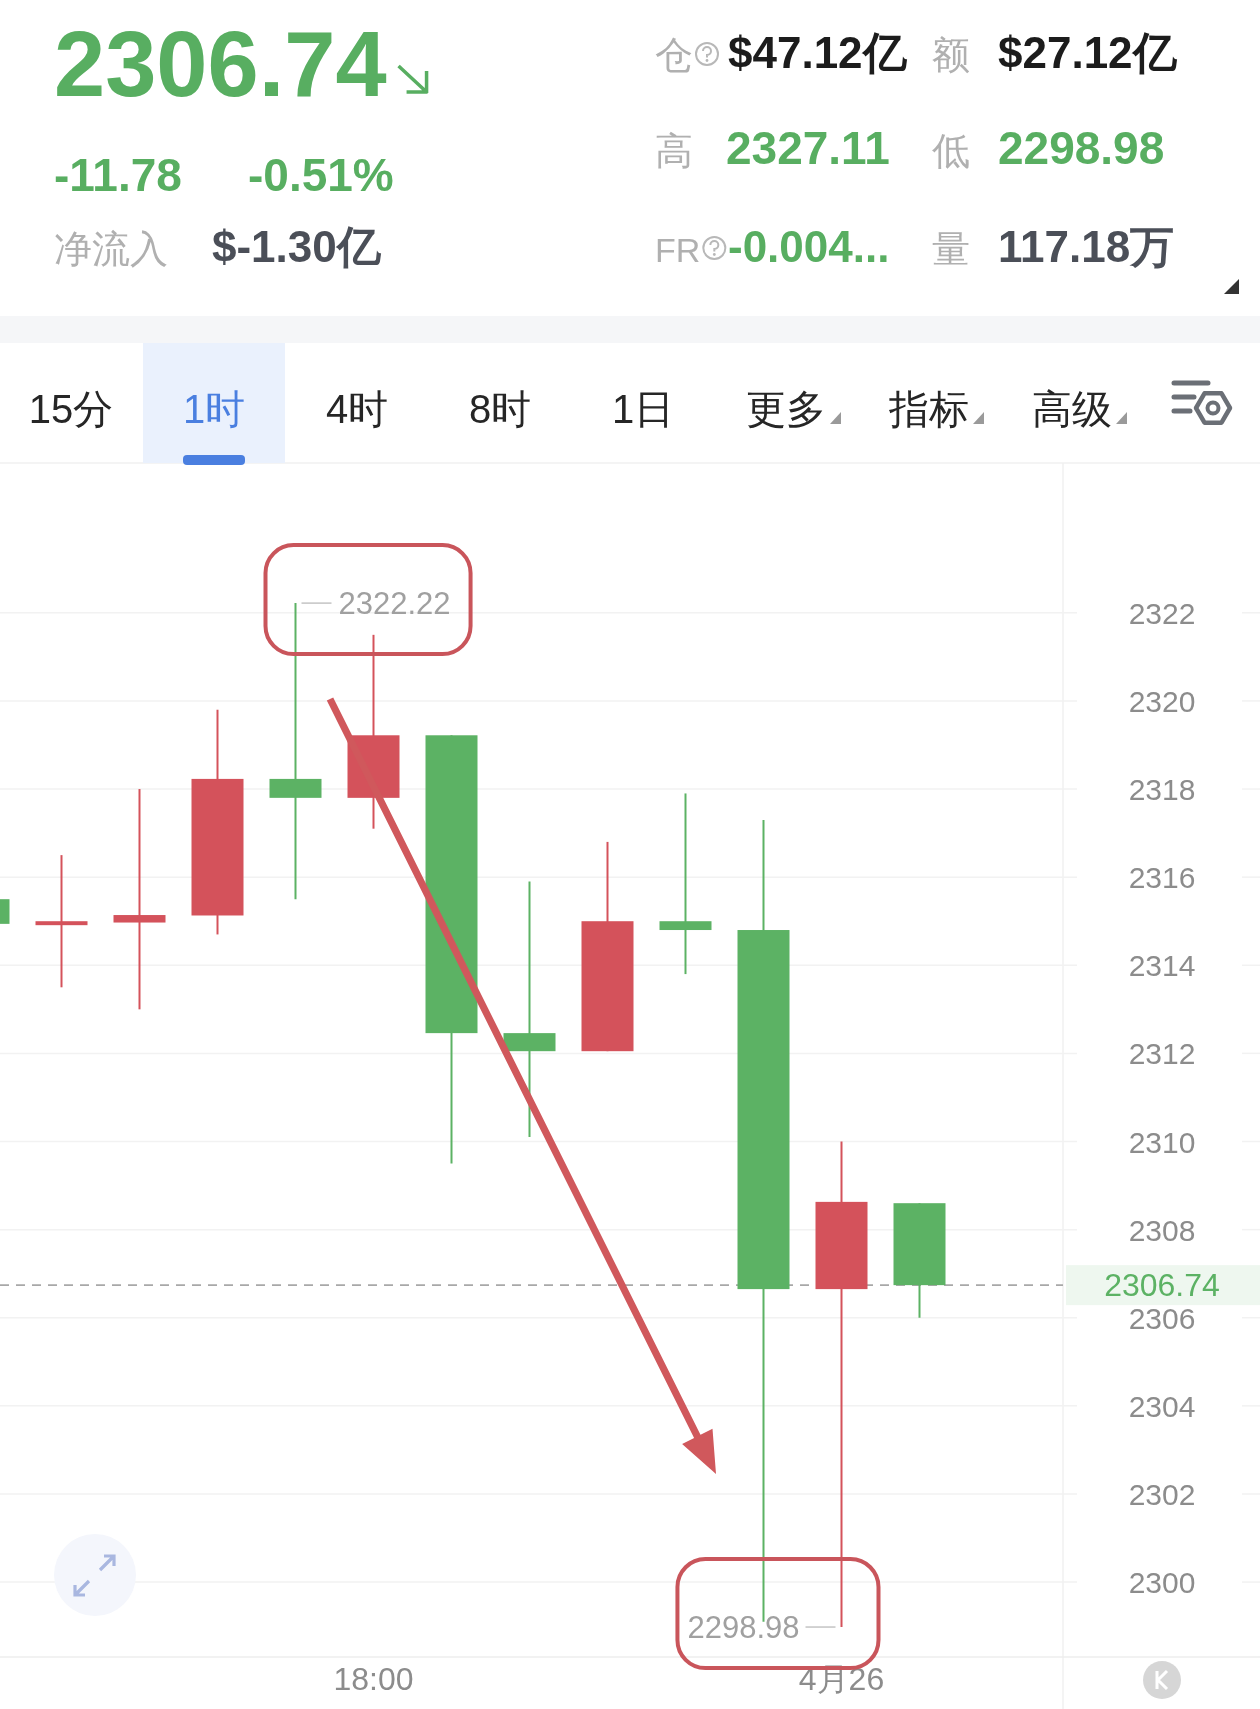  What do you see at coordinates (373, 1679) in the screenshot?
I see `x-tick-label: 18:00` at bounding box center [373, 1679].